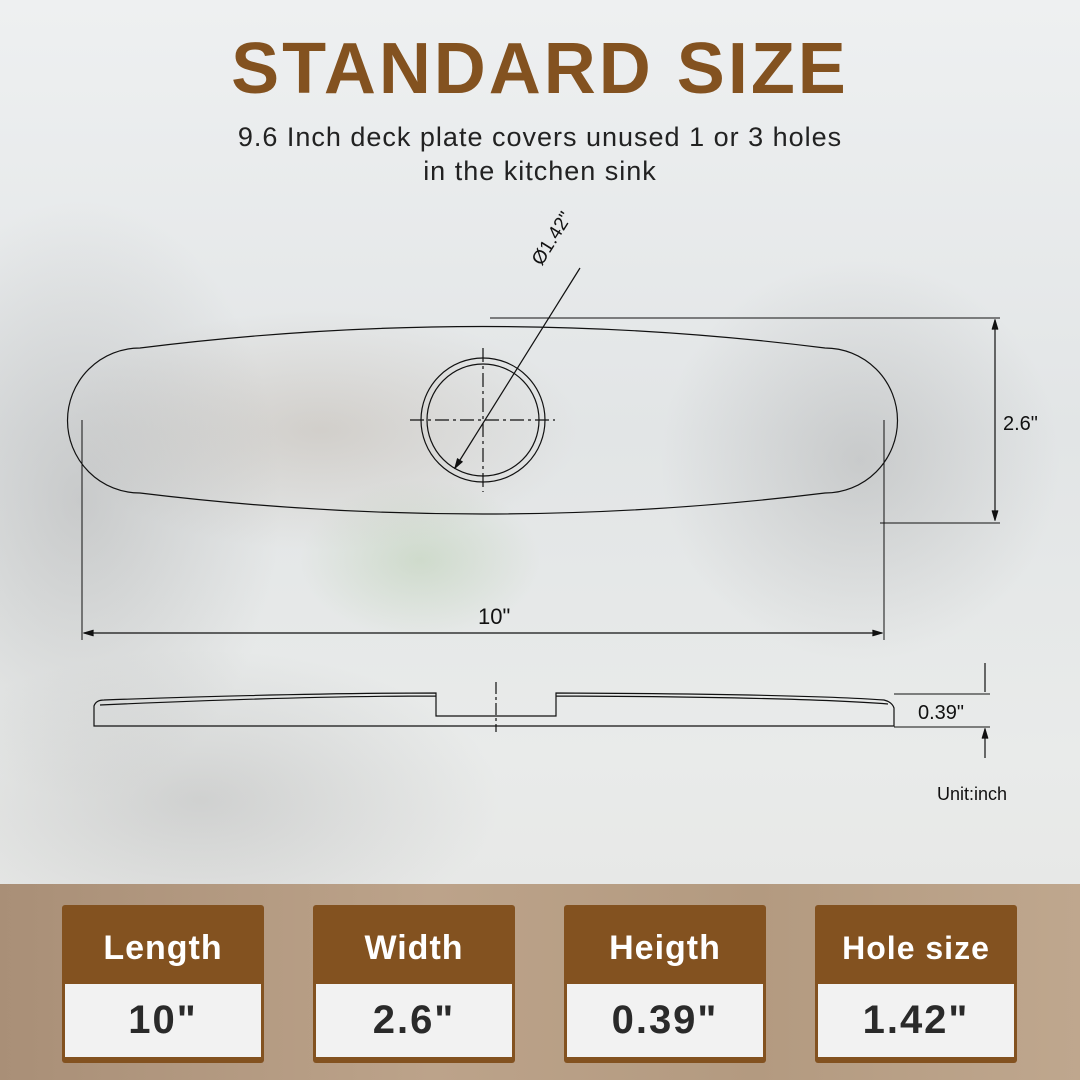 The height and width of the screenshot is (1080, 1080). I want to click on spec-label: Length, so click(163, 948).